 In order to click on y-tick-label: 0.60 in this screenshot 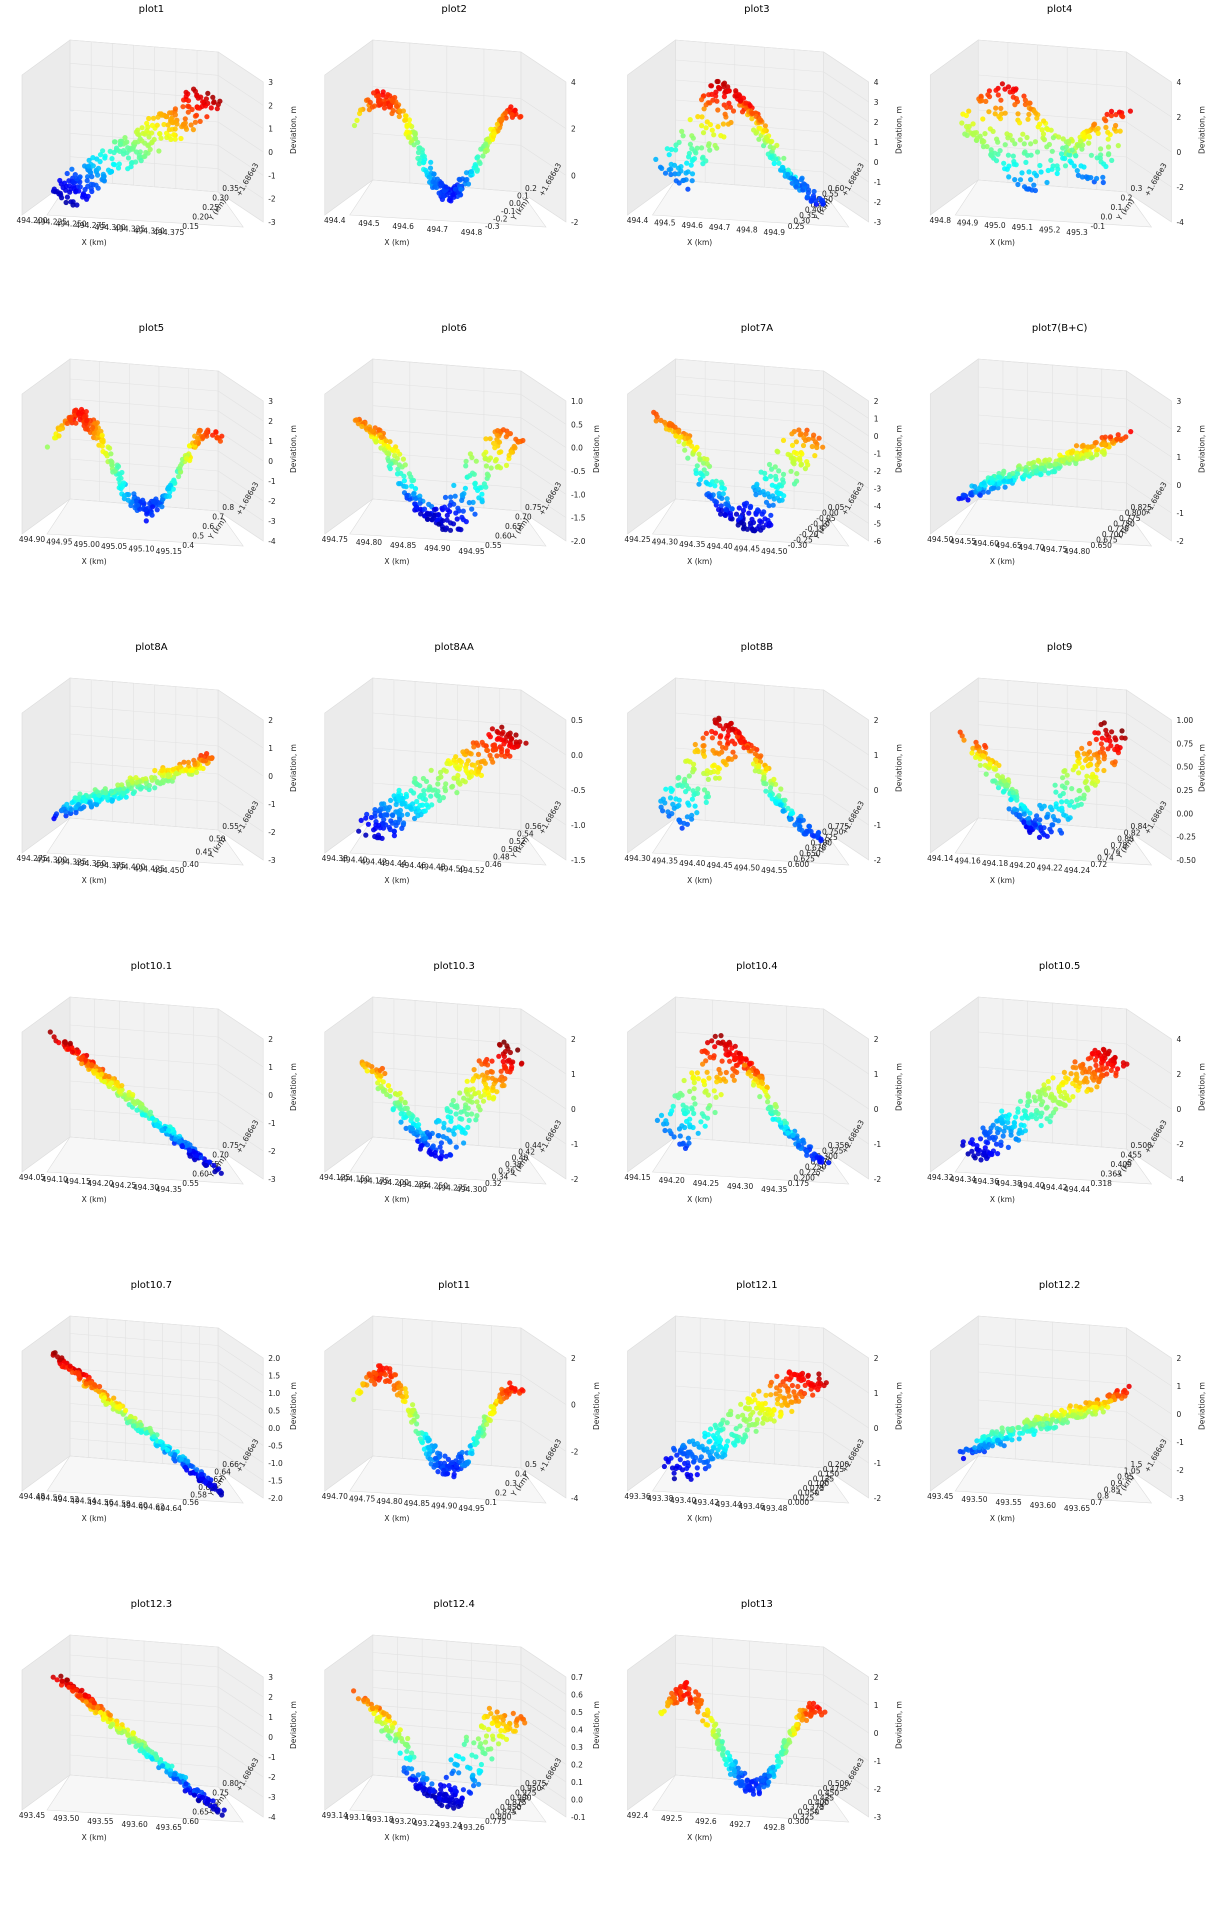, I will do `click(836, 188)`.